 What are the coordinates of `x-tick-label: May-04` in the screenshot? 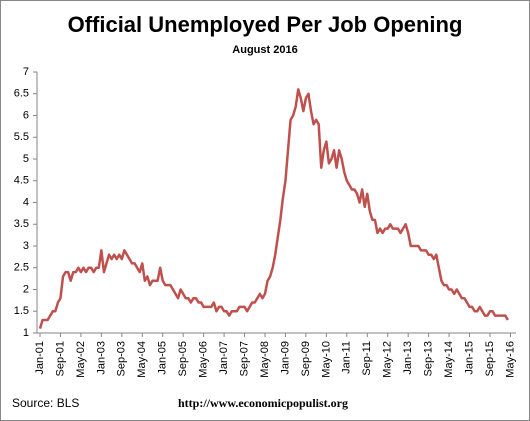 It's located at (142, 359).